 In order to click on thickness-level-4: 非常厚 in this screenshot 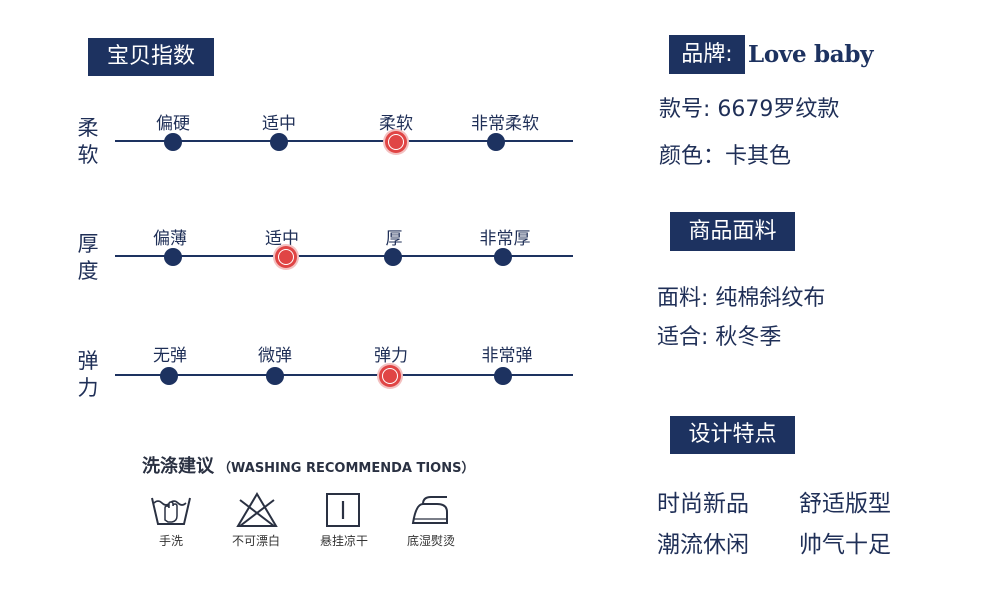, I will do `click(505, 239)`.